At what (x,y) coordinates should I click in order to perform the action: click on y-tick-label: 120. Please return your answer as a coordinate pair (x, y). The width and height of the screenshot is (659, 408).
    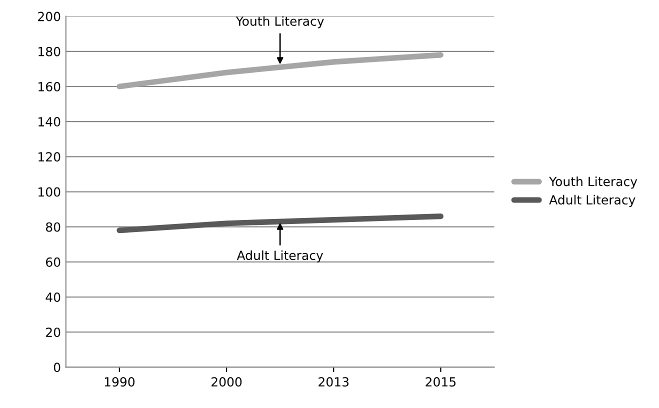
    Looking at the image, I should click on (49, 157).